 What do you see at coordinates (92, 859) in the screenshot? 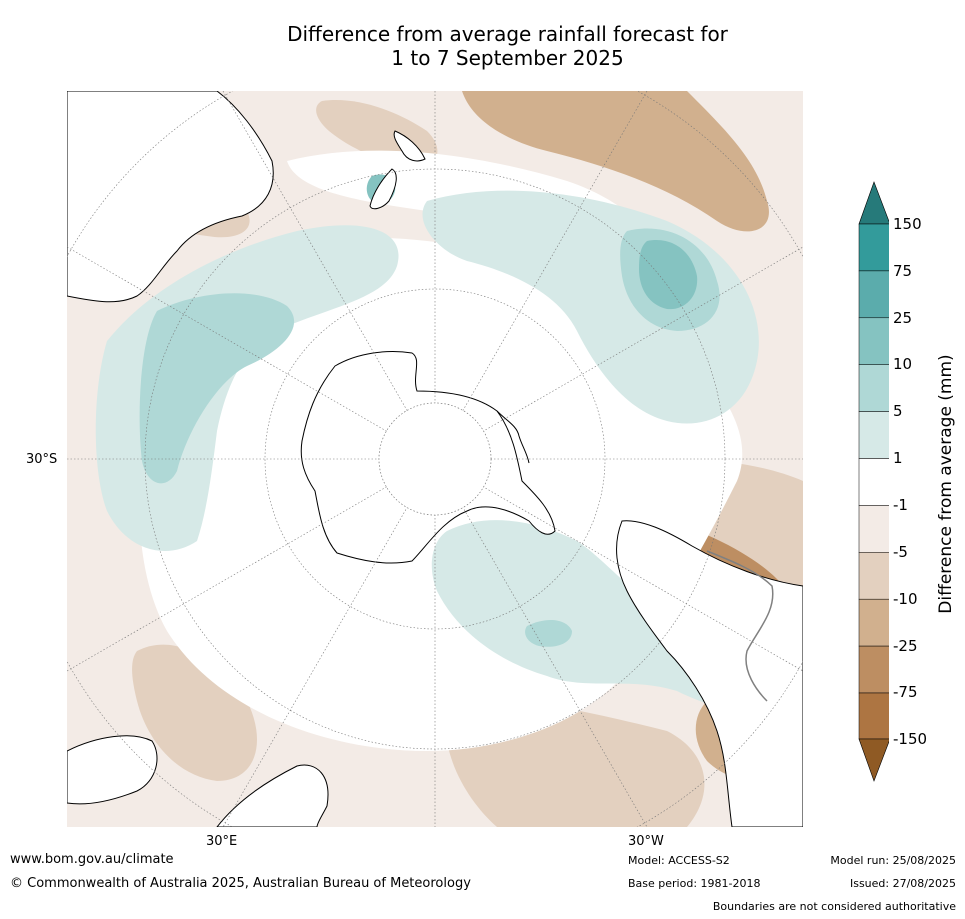
I see `footer-url: www.bom.gov.au/climate` at bounding box center [92, 859].